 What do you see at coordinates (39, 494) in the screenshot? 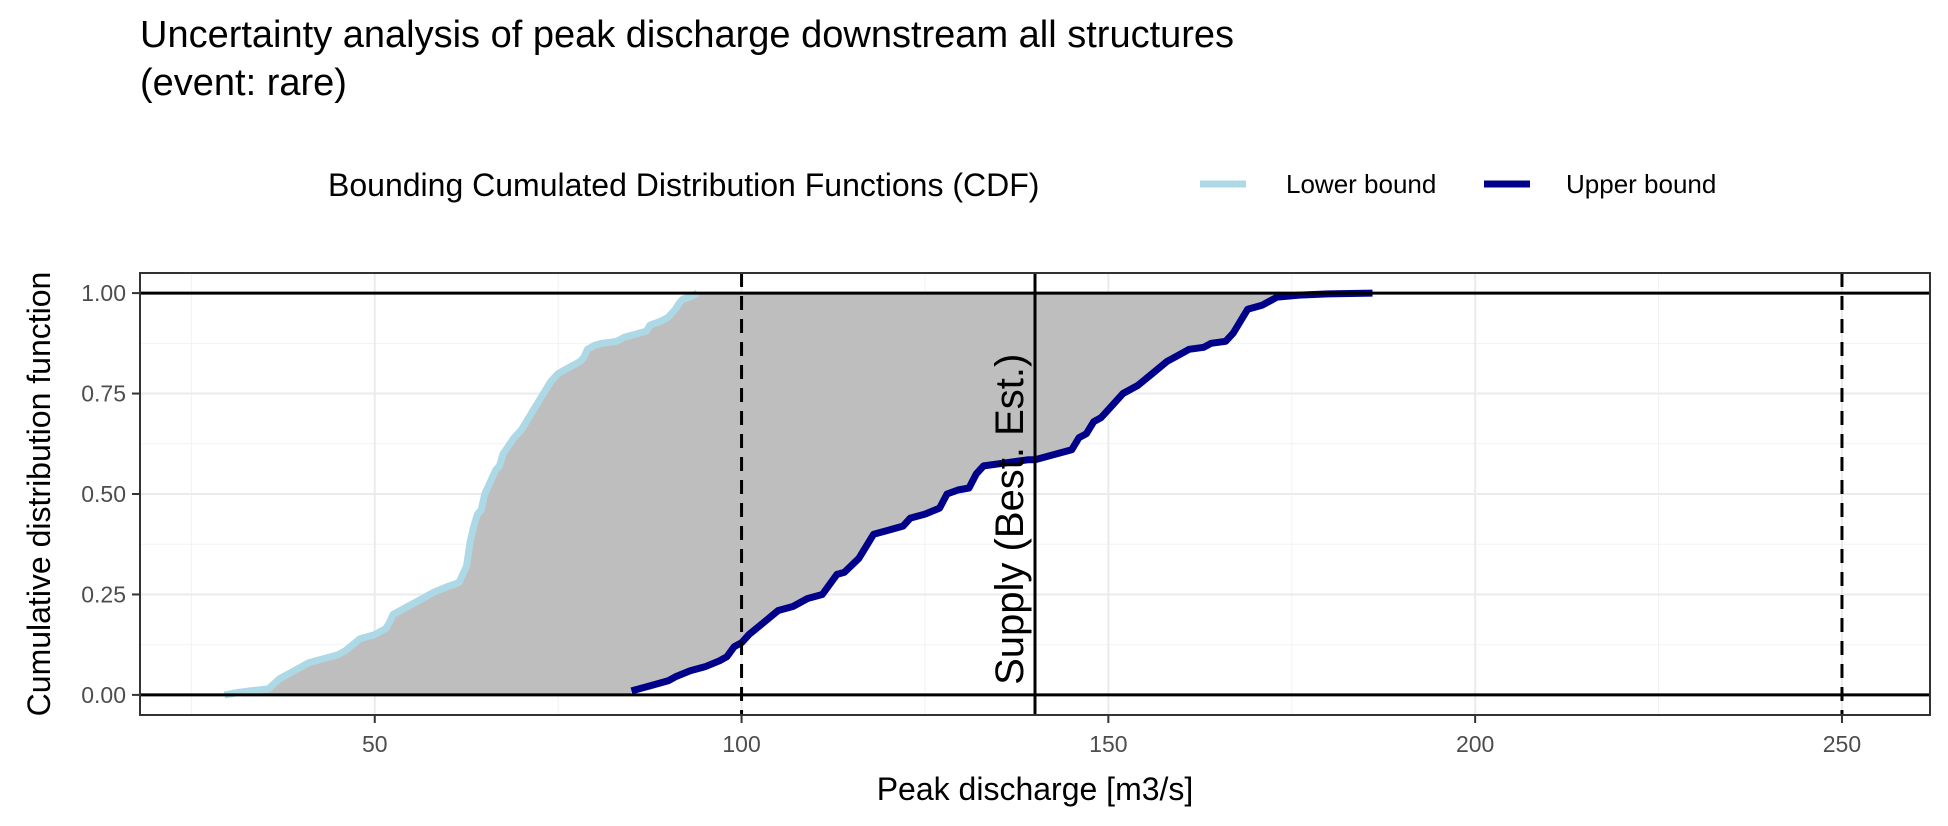
I see `y-axis-title: Cumulative distribution function` at bounding box center [39, 494].